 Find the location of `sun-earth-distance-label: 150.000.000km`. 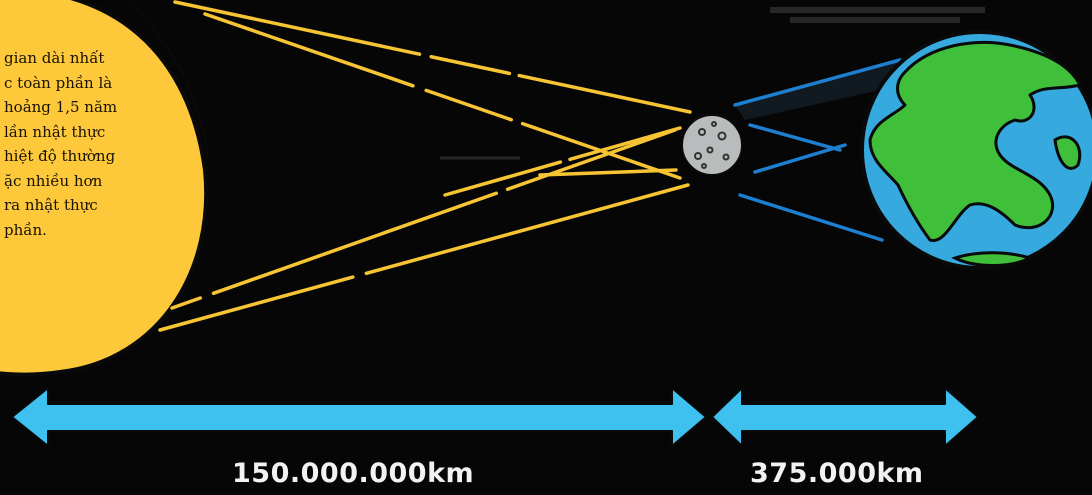

sun-earth-distance-label: 150.000.000km is located at coordinates (353, 473).